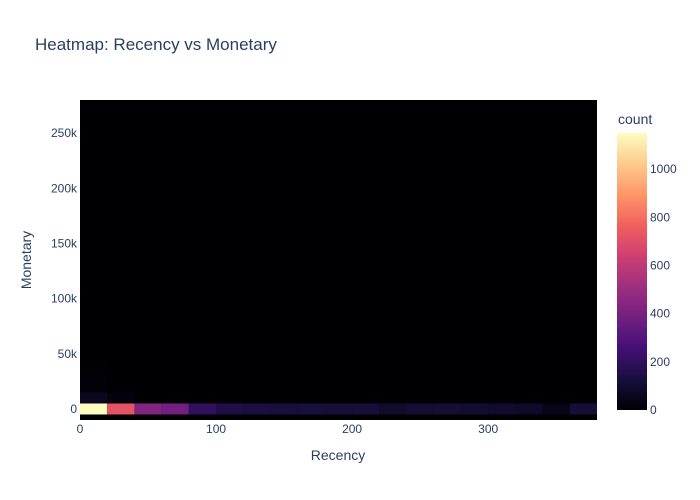 The height and width of the screenshot is (500, 700). I want to click on heatmap-cells, so click(338, 387).